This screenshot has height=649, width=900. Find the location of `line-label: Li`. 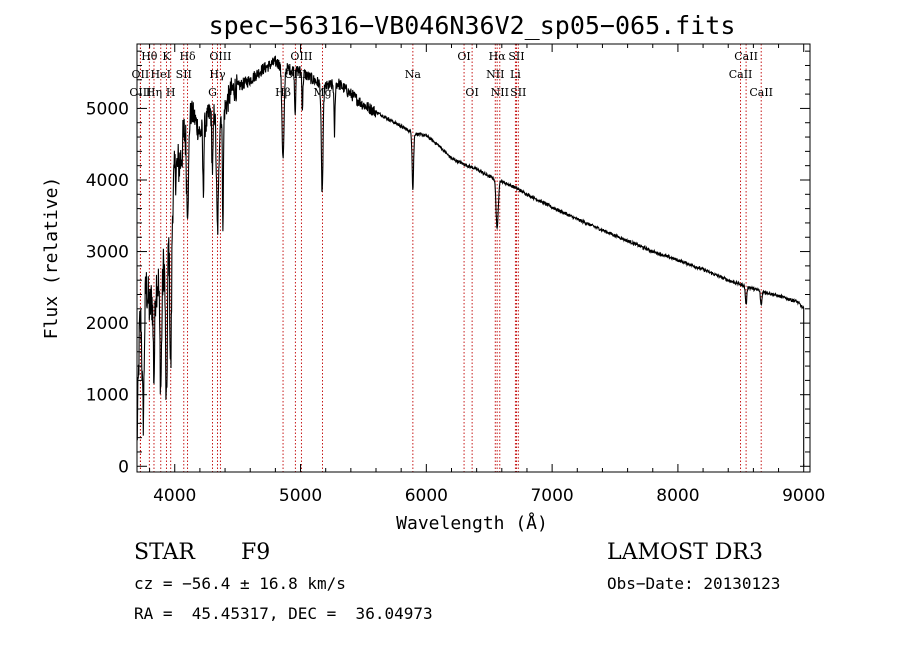

line-label: Li is located at coordinates (515, 74).